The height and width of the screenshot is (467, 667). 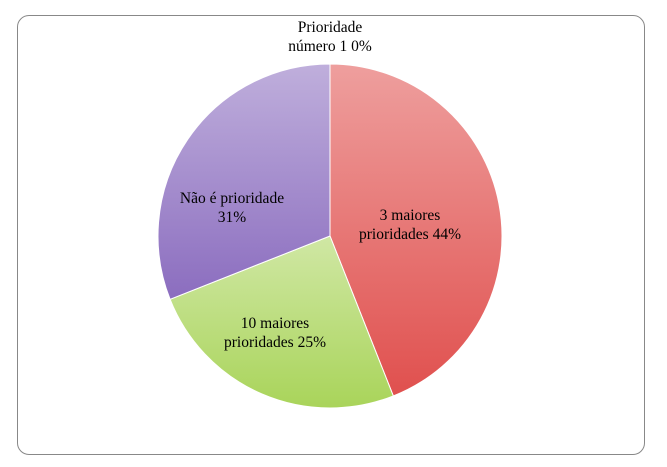 What do you see at coordinates (232, 217) in the screenshot?
I see `value-label: 31%` at bounding box center [232, 217].